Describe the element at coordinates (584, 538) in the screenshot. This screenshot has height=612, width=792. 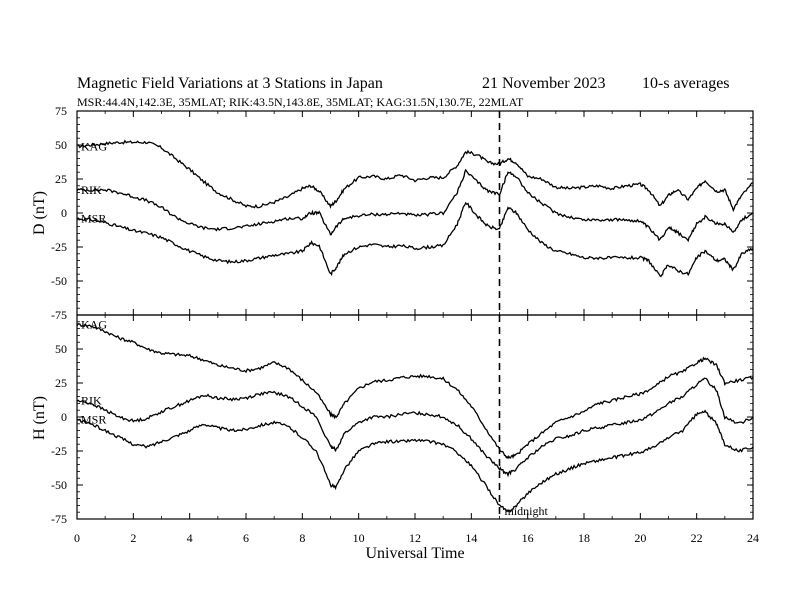
I see `x-tick-label-9: 18` at that location.